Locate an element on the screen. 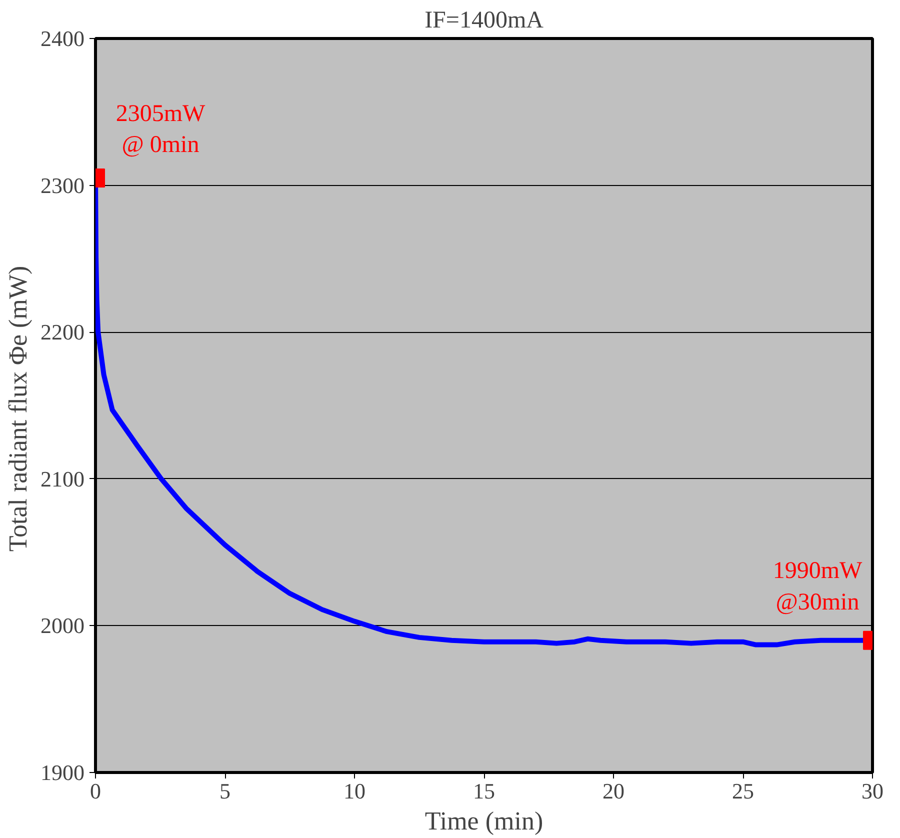 The height and width of the screenshot is (838, 900). y-tick-label: 2300 is located at coordinates (62, 185).